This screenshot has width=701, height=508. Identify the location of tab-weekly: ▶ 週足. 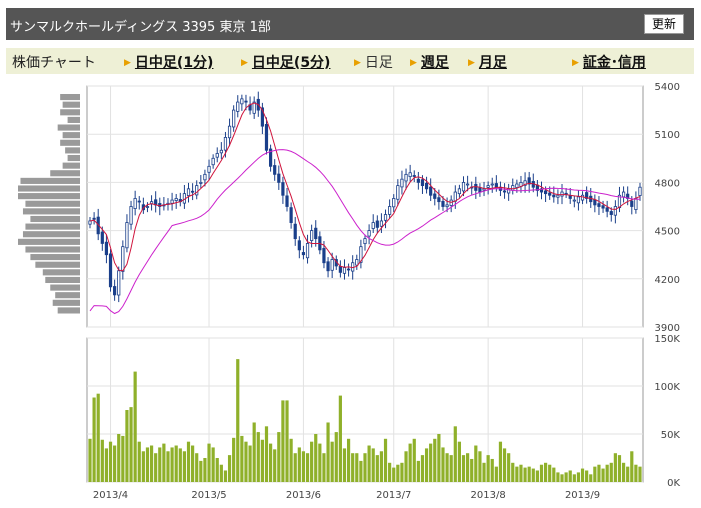
(429, 62).